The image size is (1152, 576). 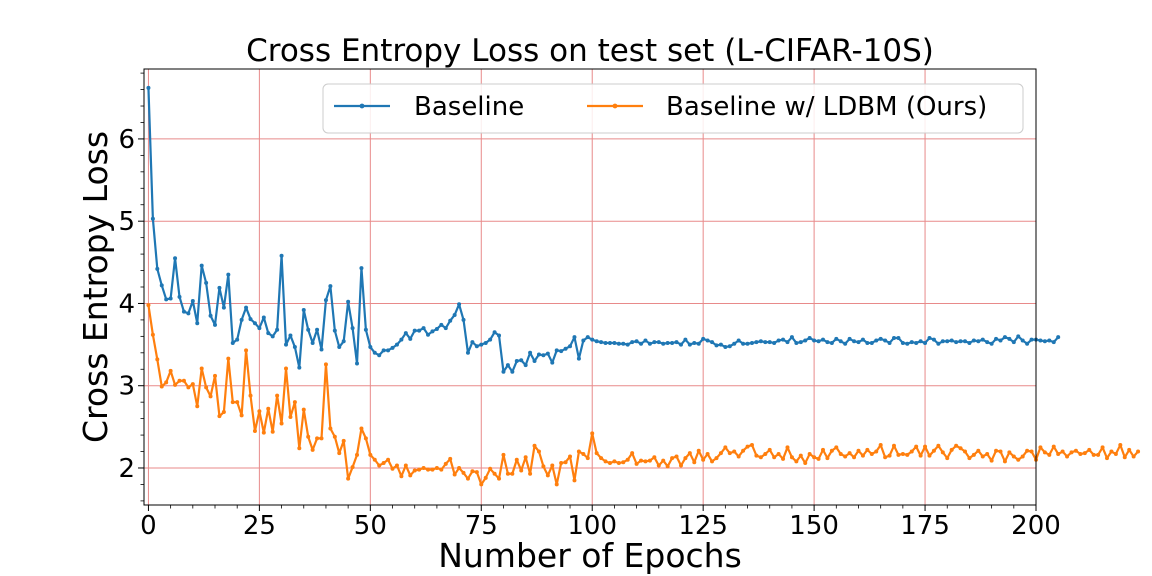 What do you see at coordinates (259, 526) in the screenshot?
I see `x-tick-label: 25` at bounding box center [259, 526].